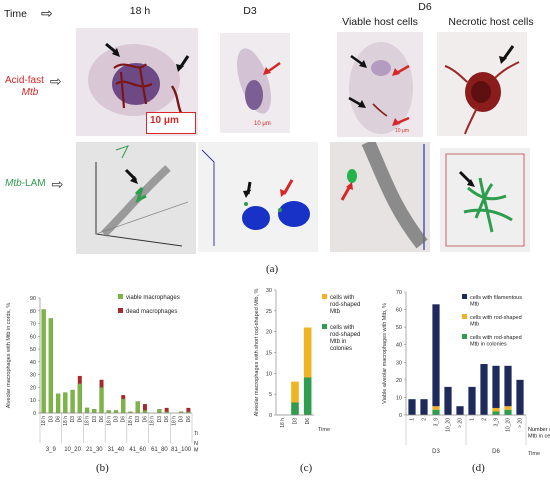  I want to click on time-label: Time, so click(15, 13).